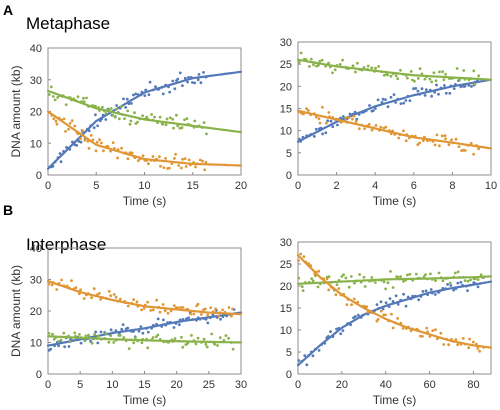 The image size is (500, 410). I want to click on y-tick-label: 25, so click(286, 65).